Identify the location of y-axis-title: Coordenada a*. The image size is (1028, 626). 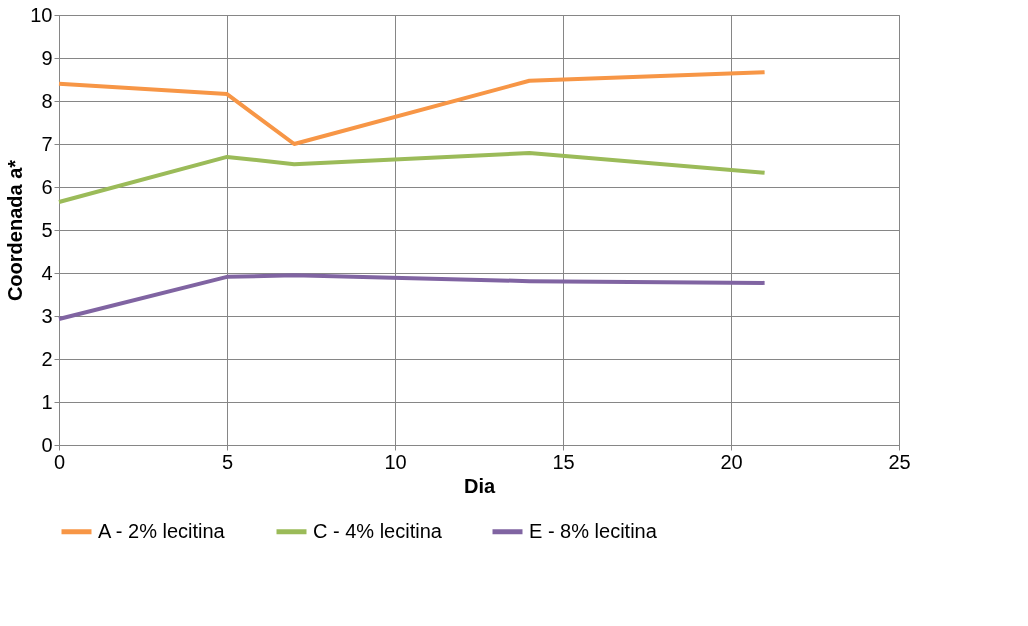
(15, 230).